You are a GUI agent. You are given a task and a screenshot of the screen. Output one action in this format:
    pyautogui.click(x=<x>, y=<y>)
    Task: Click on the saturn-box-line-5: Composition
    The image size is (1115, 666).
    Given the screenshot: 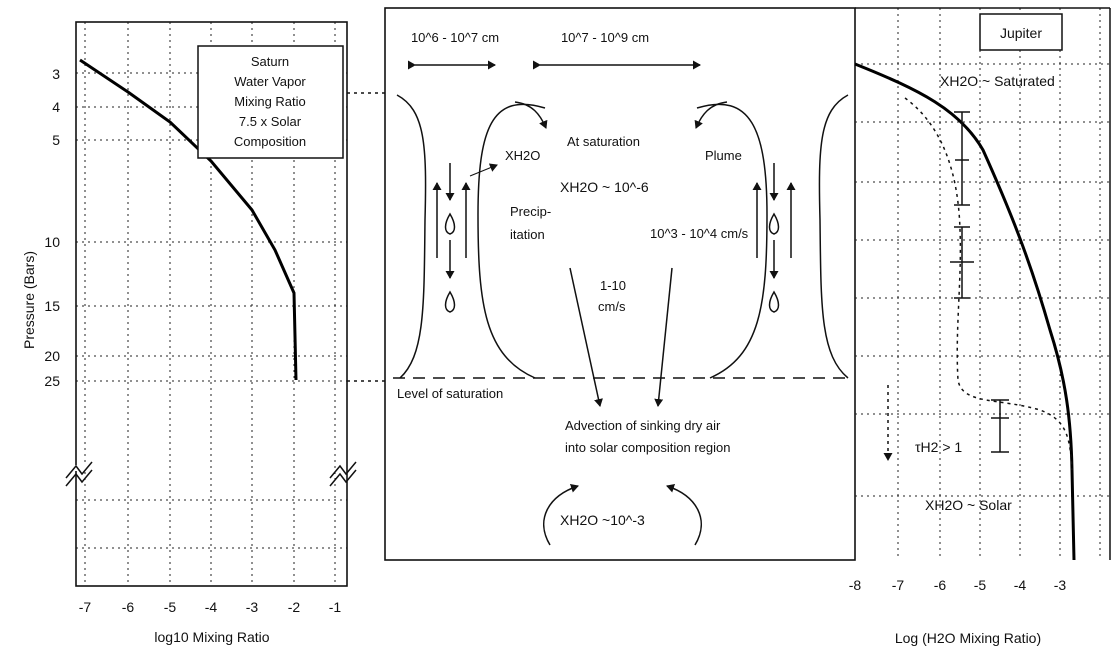 What is the action you would take?
    pyautogui.click(x=270, y=141)
    